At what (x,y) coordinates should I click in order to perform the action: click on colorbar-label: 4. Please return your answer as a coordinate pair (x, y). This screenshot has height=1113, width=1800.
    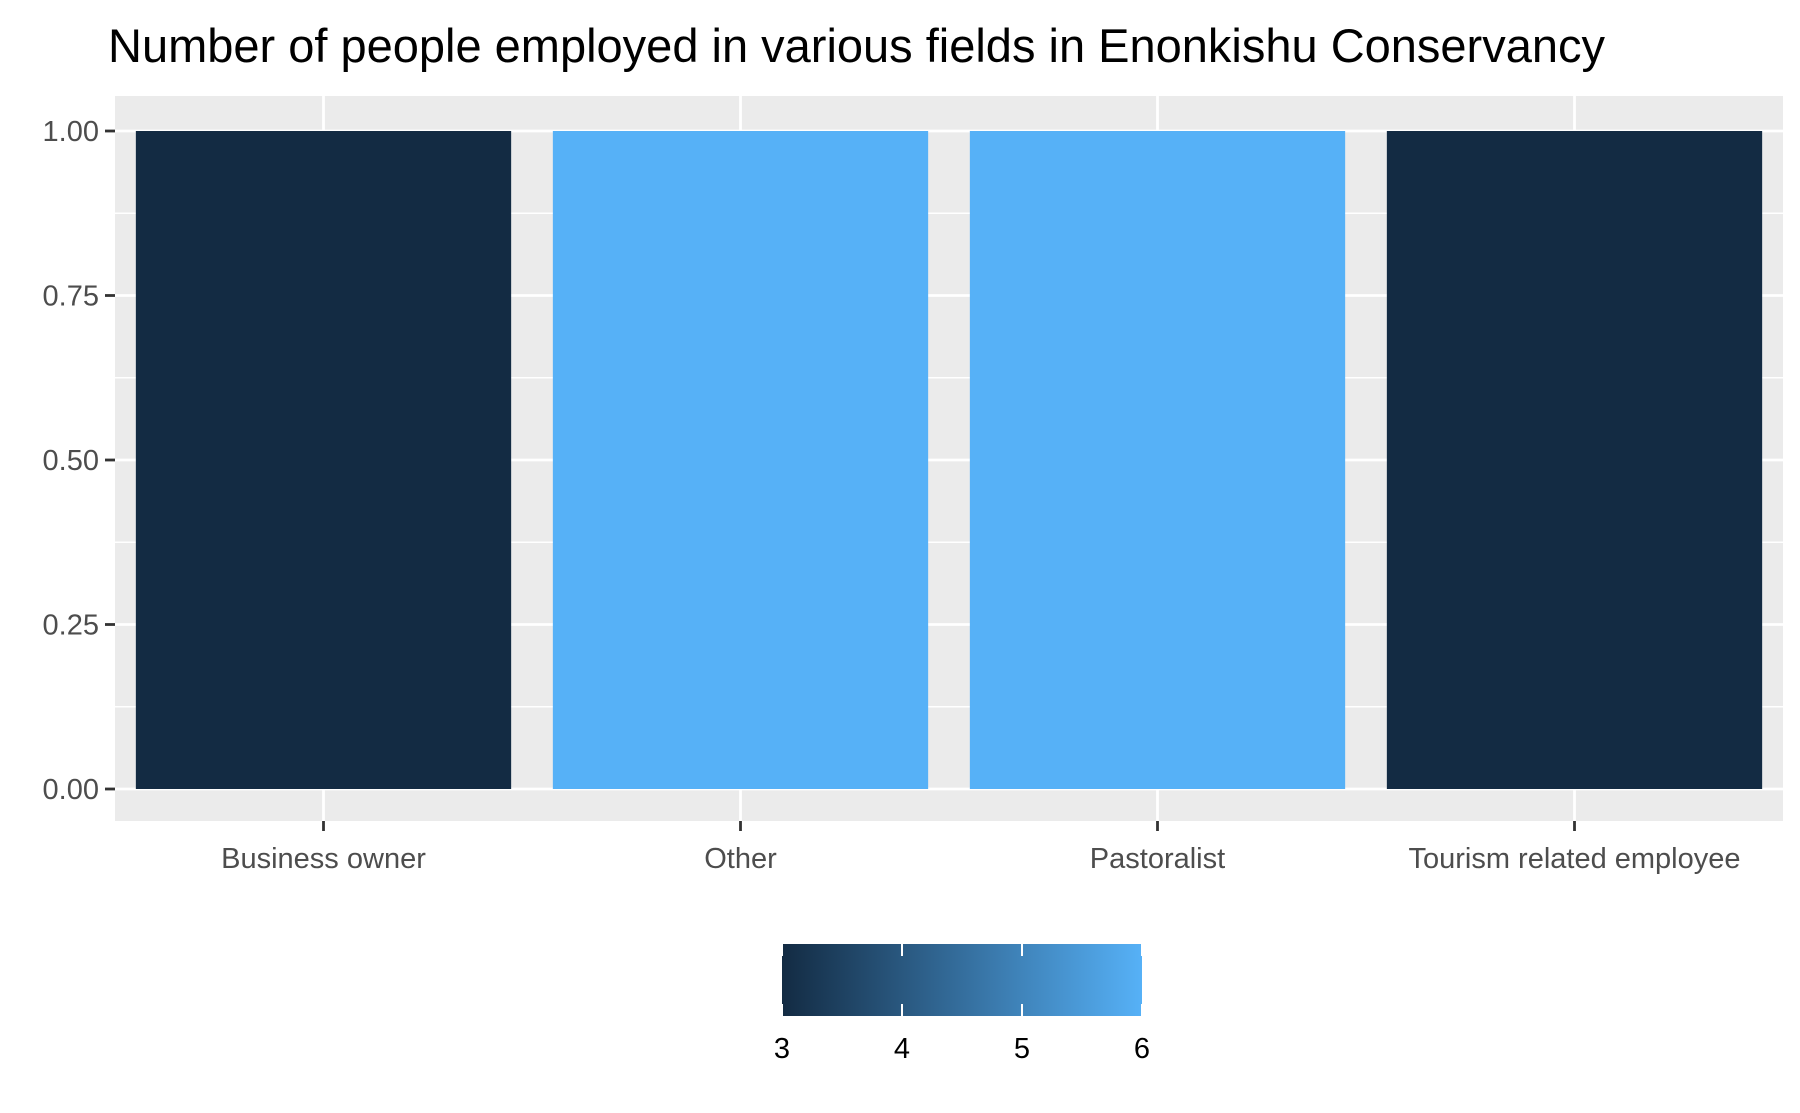
    Looking at the image, I should click on (902, 1049).